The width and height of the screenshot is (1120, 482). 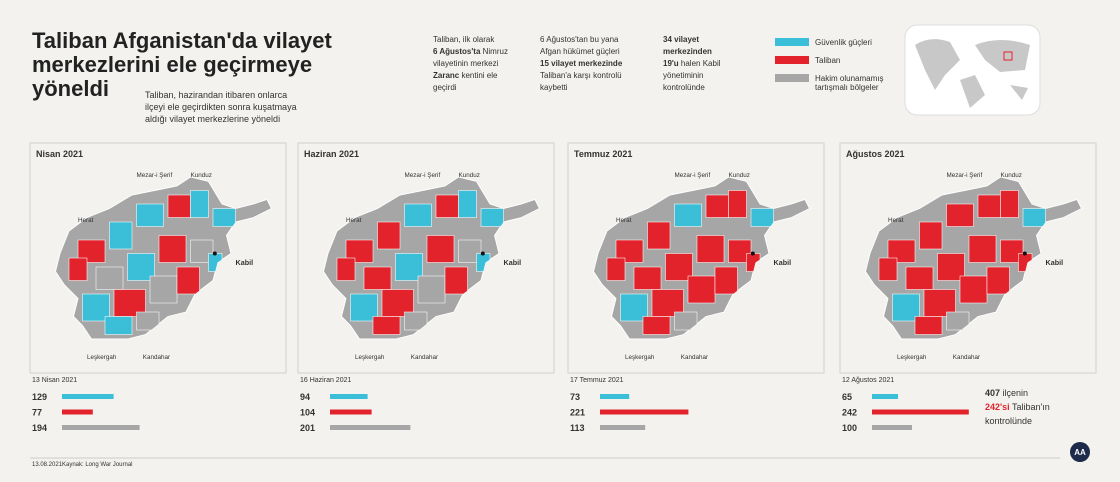 I want to click on panel-title: Ağustos 2021, so click(x=875, y=154).